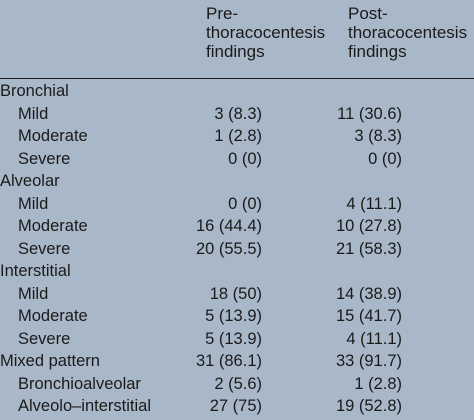 The width and height of the screenshot is (474, 420). Describe the element at coordinates (35, 271) in the screenshot. I see `row-label: Interstitial` at that location.